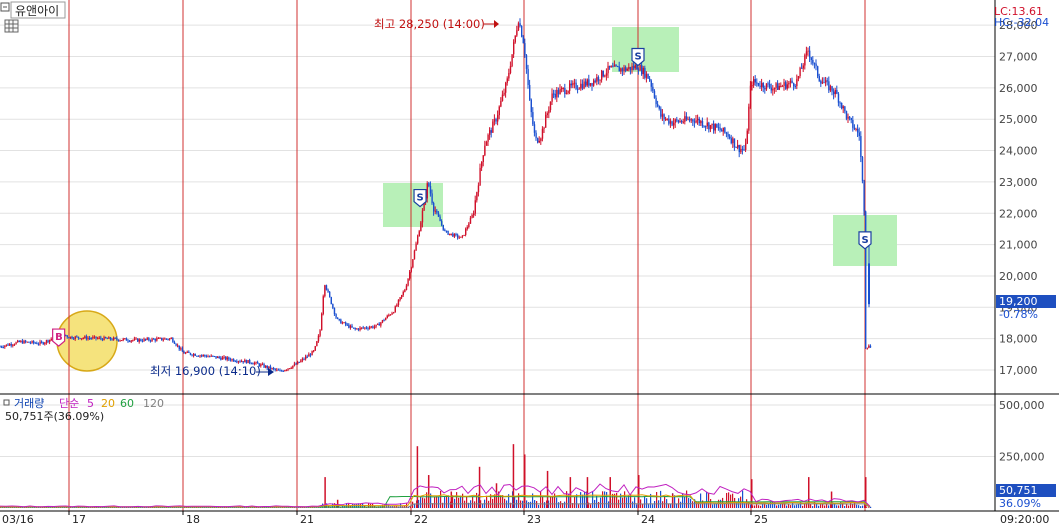  I want to click on grid-icon, so click(11, 26).